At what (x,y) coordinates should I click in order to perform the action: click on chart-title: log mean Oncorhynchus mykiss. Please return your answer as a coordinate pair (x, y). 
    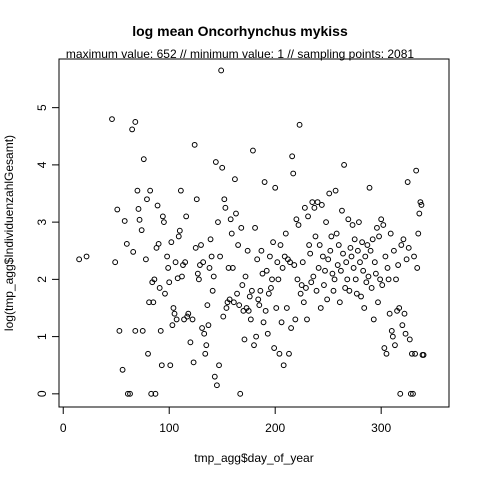
    Looking at the image, I should click on (240, 31).